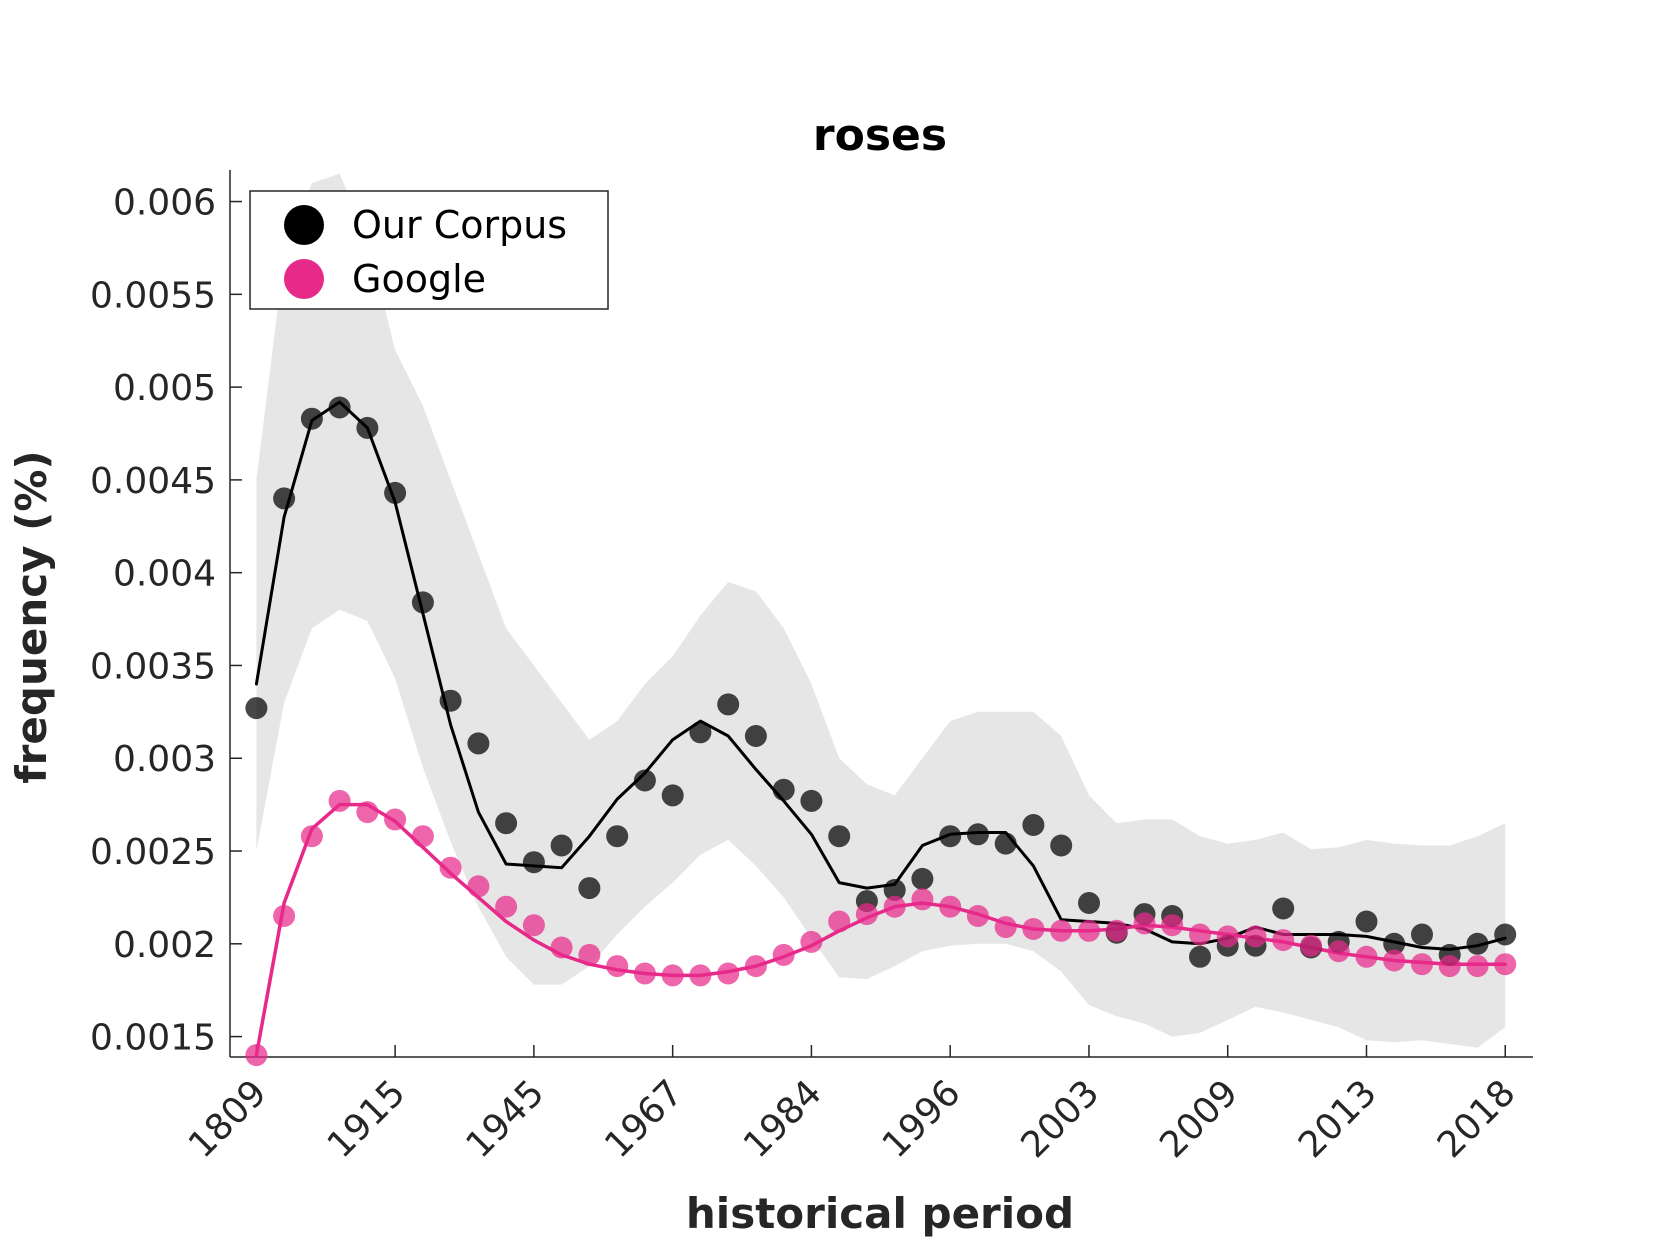  Describe the element at coordinates (505, 1119) in the screenshot. I see `x-tick-label: 1945` at that location.